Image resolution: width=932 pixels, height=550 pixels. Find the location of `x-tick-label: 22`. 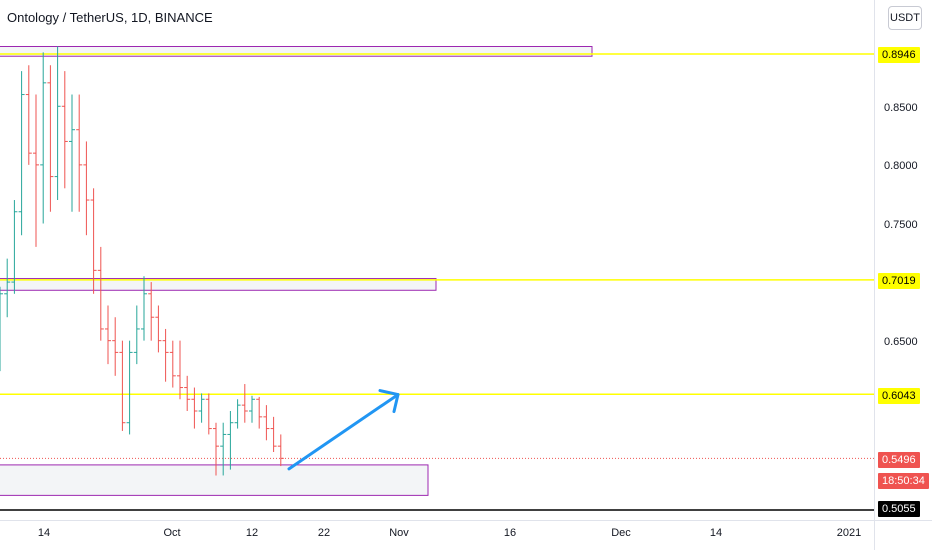

x-tick-label: 22 is located at coordinates (324, 533).